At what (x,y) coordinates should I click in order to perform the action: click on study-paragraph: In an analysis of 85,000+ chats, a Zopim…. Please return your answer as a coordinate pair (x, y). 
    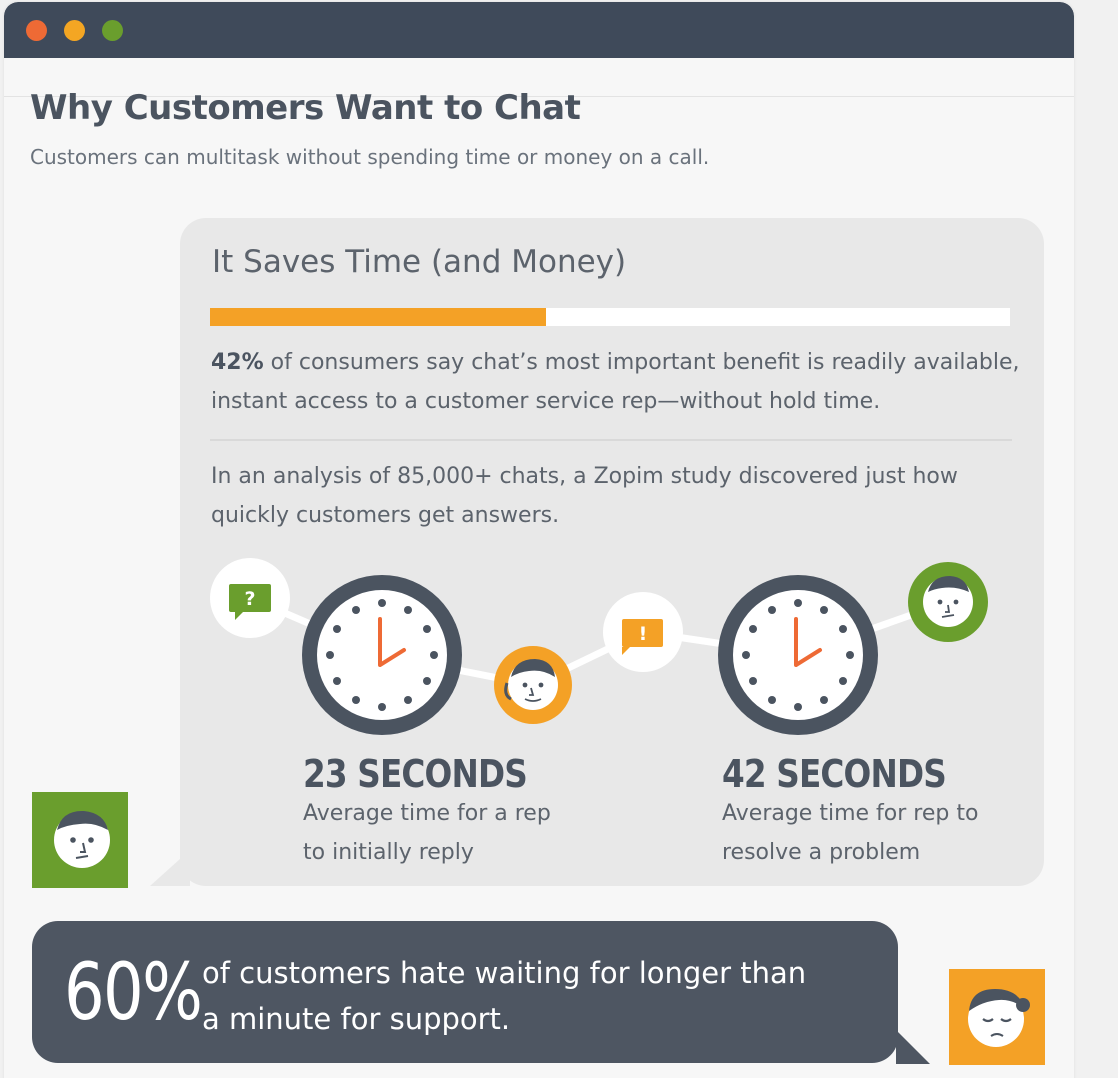
    Looking at the image, I should click on (584, 496).